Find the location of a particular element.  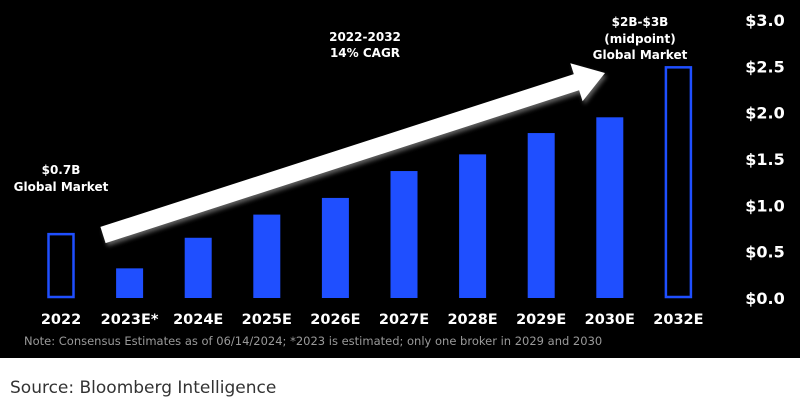

annotation-end-value: $2B-$3B is located at coordinates (640, 22).